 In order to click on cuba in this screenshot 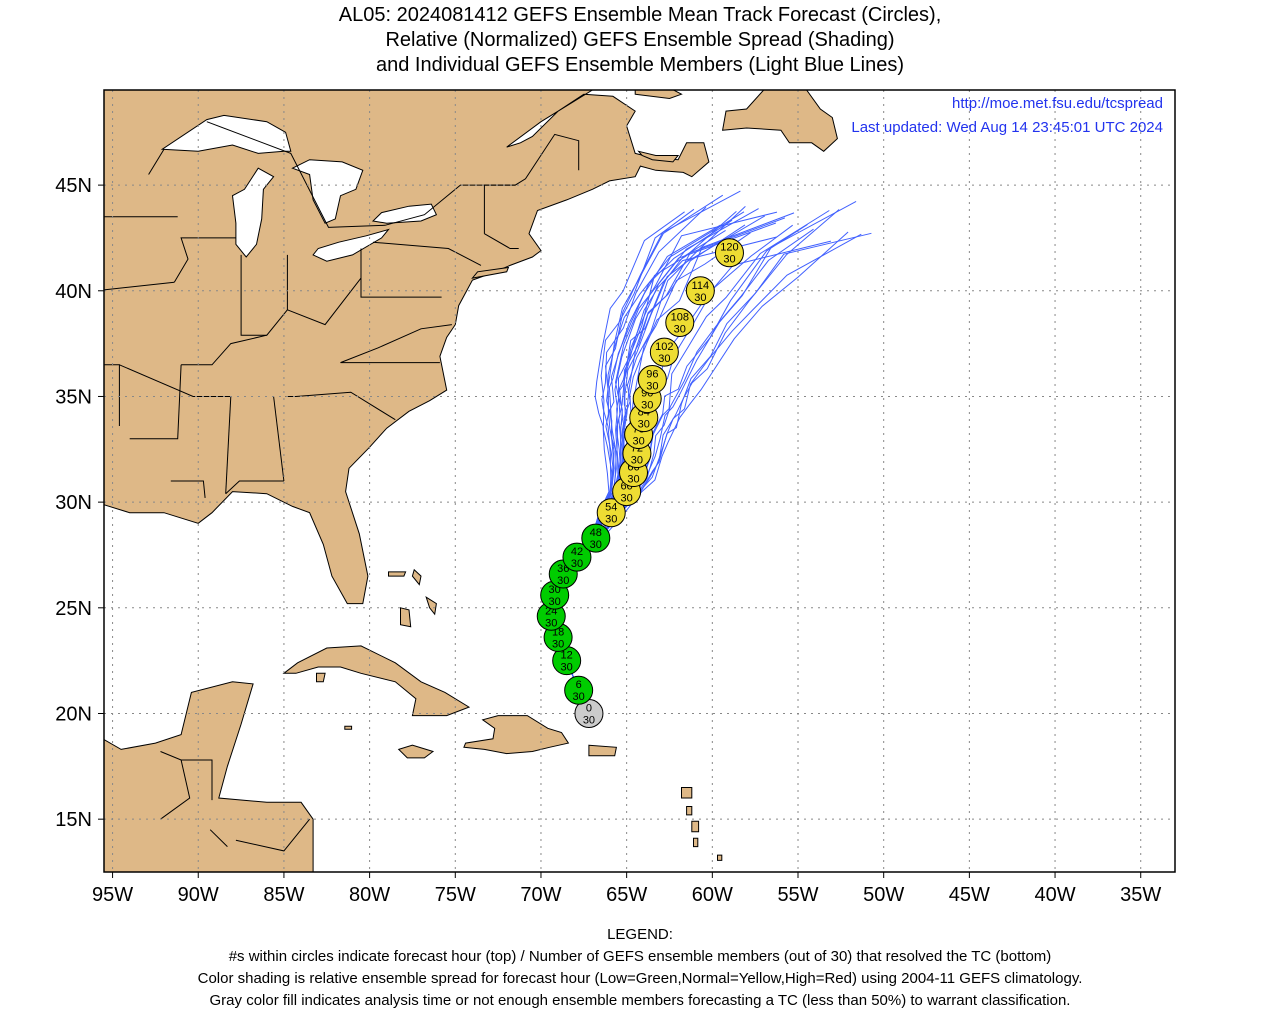, I will do `click(376, 681)`.